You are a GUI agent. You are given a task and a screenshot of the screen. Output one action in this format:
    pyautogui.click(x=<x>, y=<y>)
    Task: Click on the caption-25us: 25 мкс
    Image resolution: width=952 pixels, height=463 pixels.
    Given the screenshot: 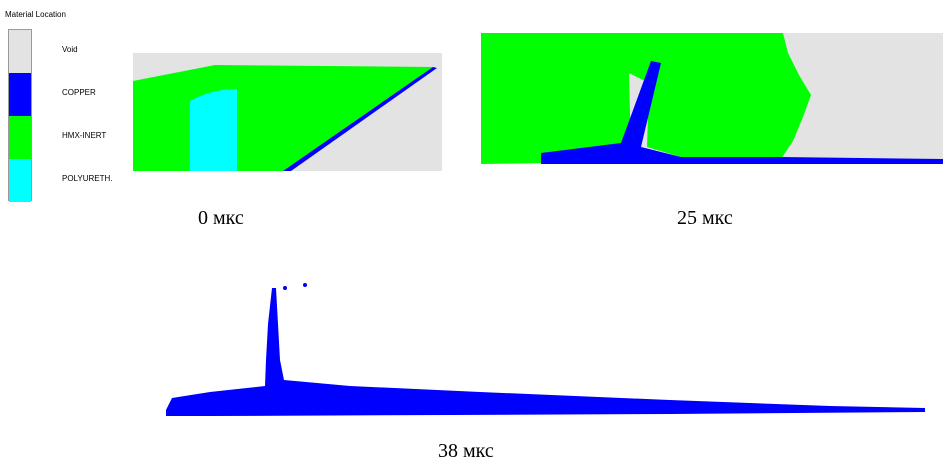 What is the action you would take?
    pyautogui.click(x=705, y=218)
    